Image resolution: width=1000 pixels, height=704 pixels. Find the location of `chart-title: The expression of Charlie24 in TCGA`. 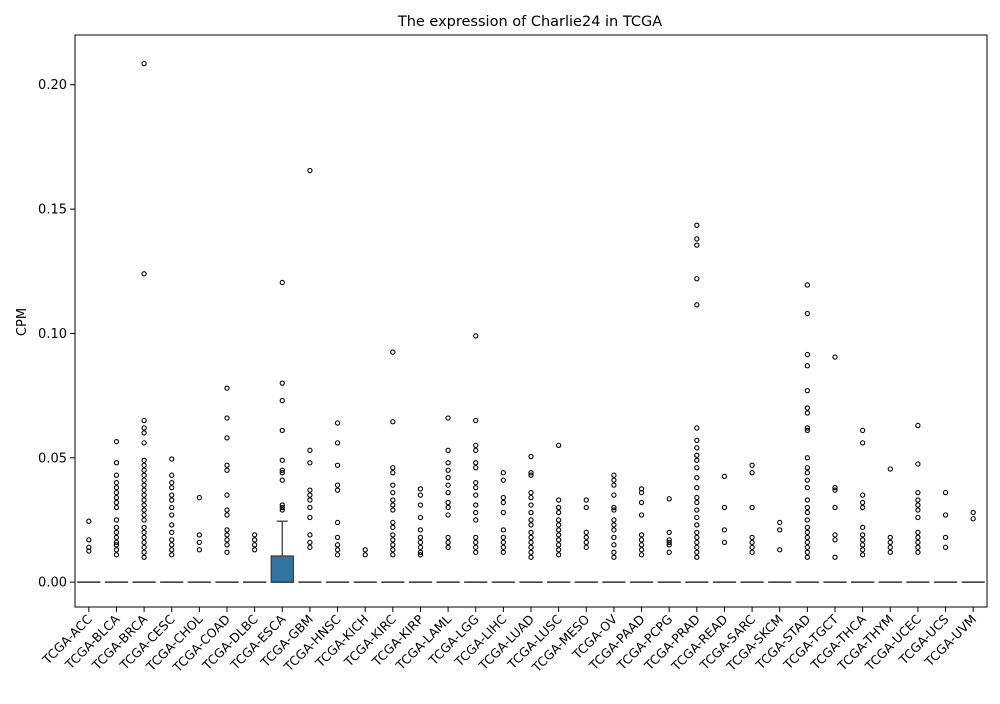

chart-title: The expression of Charlie24 in TCGA is located at coordinates (529, 22).